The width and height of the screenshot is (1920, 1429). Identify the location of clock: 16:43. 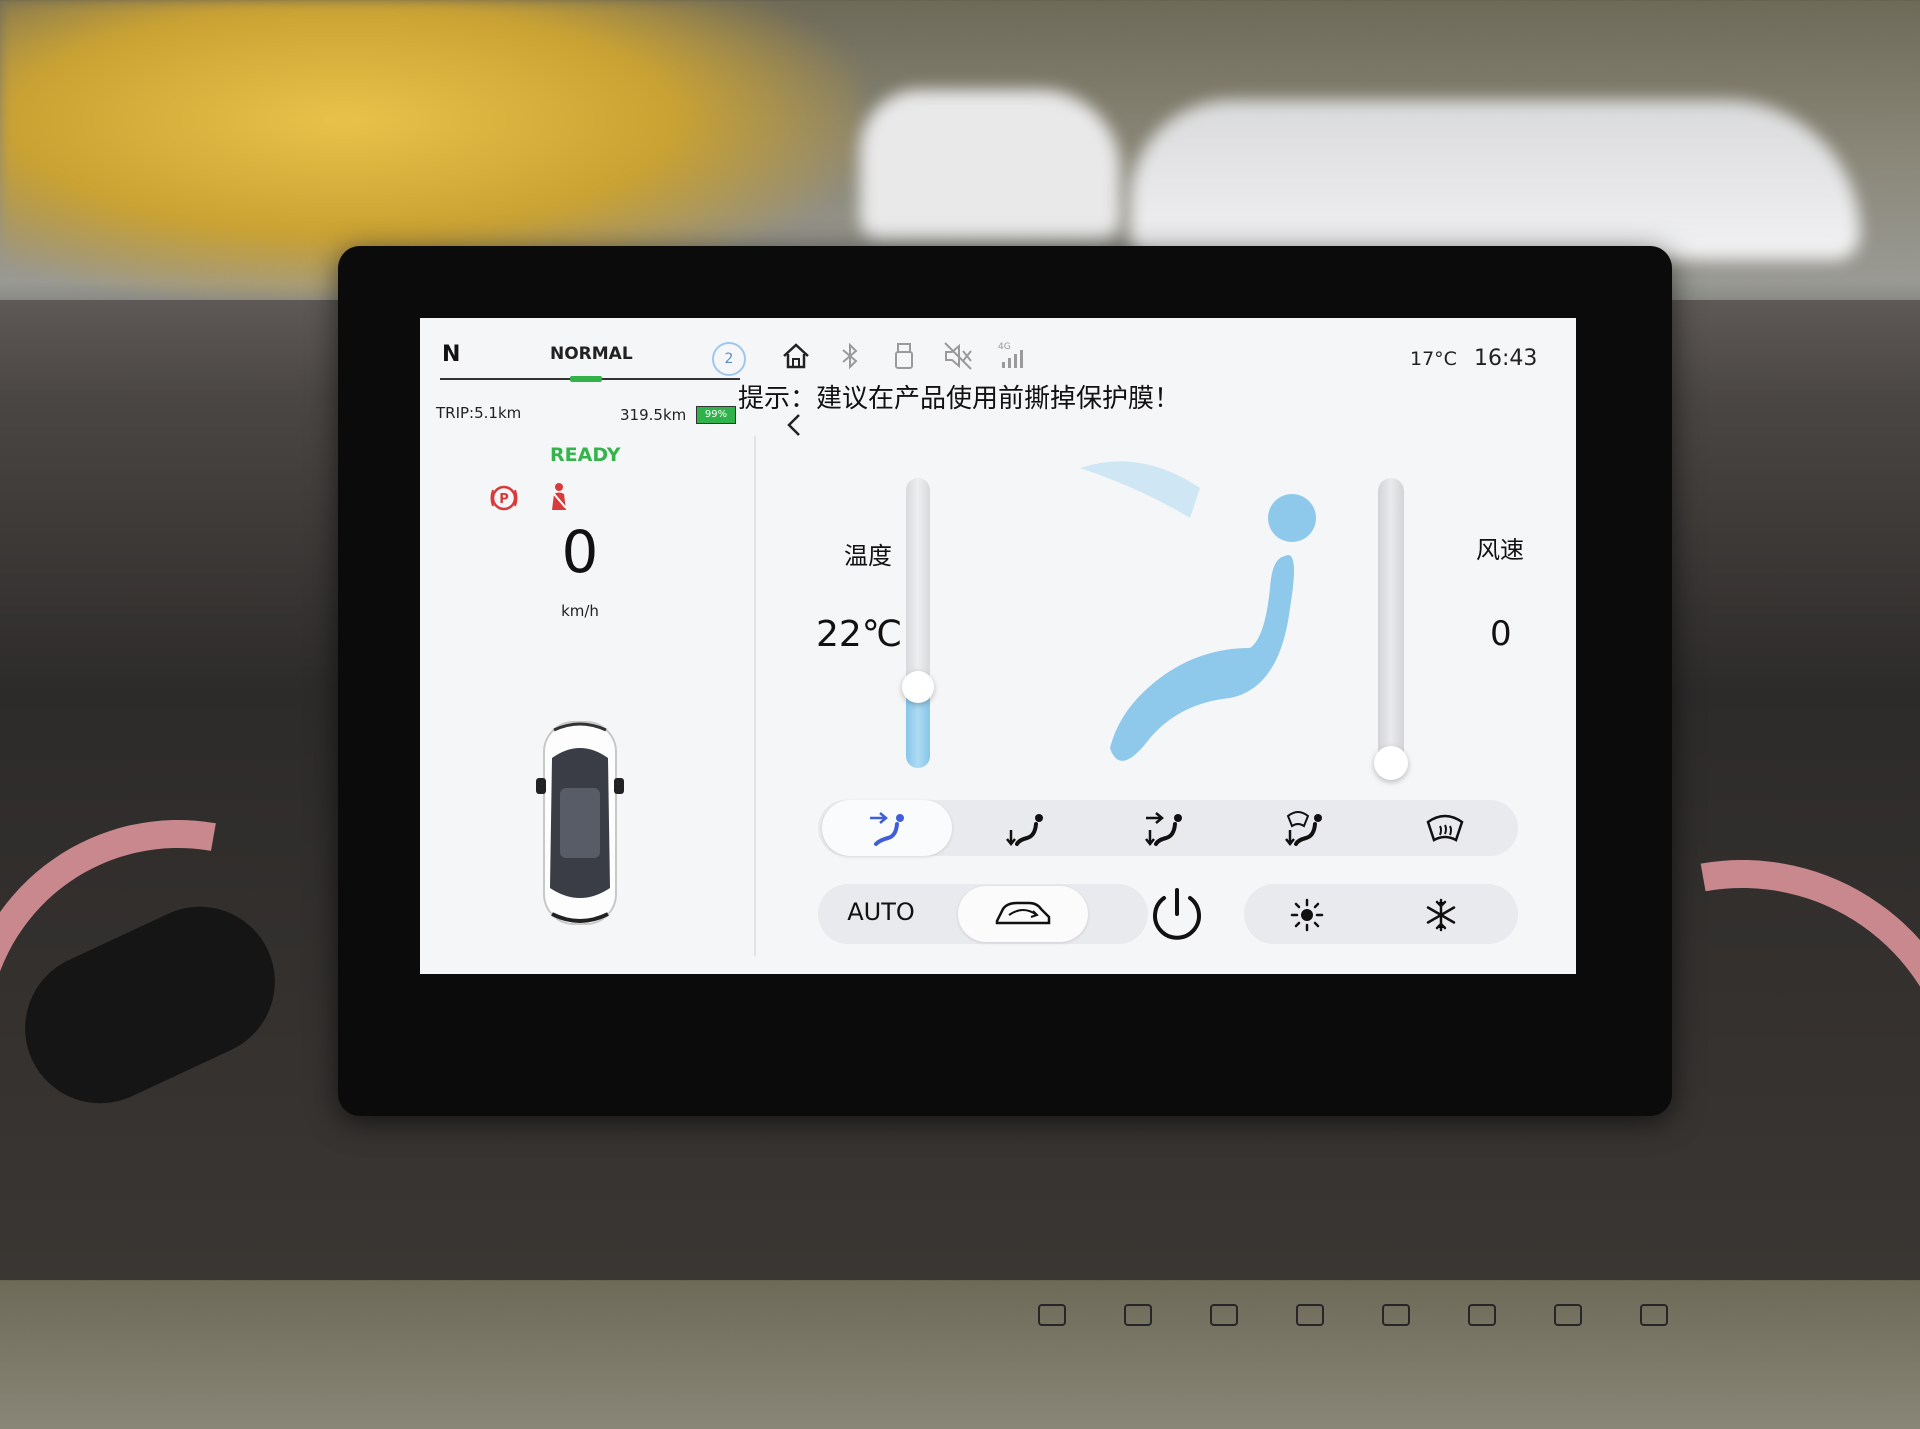
(1506, 358).